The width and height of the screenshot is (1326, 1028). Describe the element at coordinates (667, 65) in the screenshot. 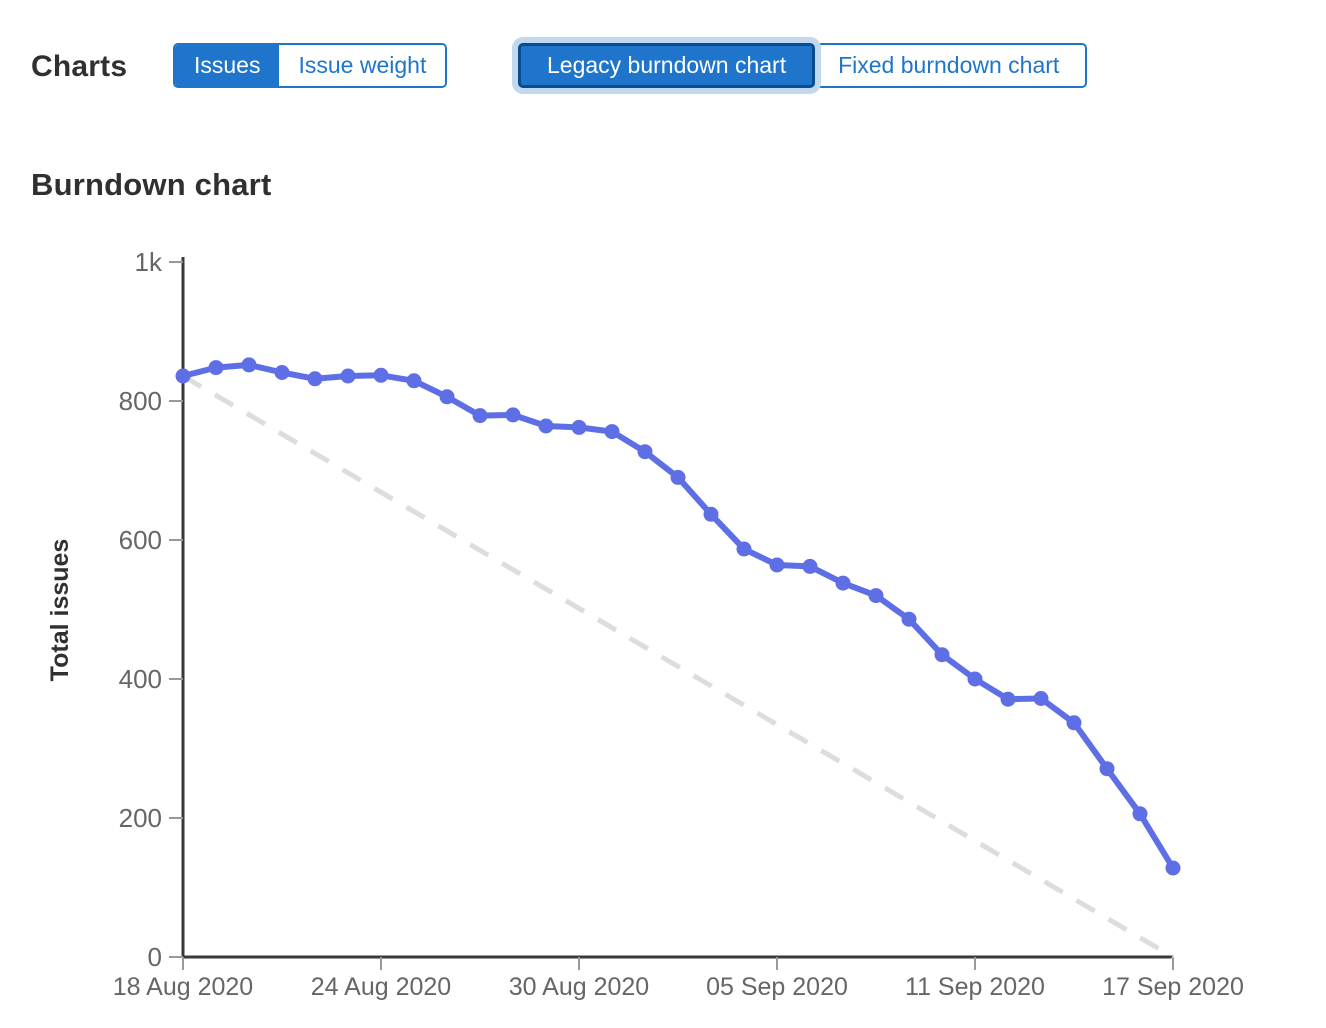

I see `legacy-burndown-chart-button: Legacy burndown chart` at that location.